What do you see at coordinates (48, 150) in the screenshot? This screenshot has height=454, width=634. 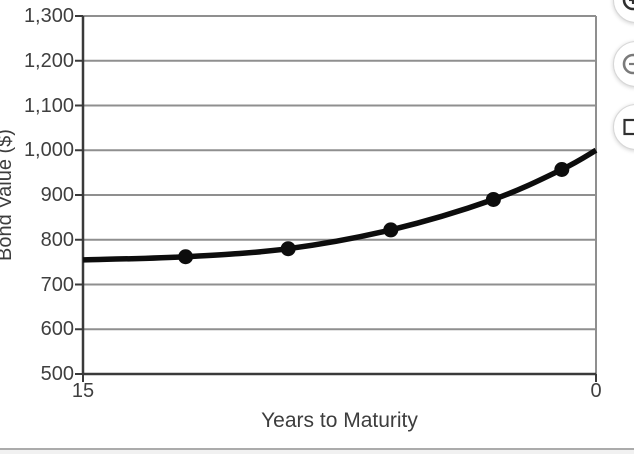 I see `y-tick-label: 1,000` at bounding box center [48, 150].